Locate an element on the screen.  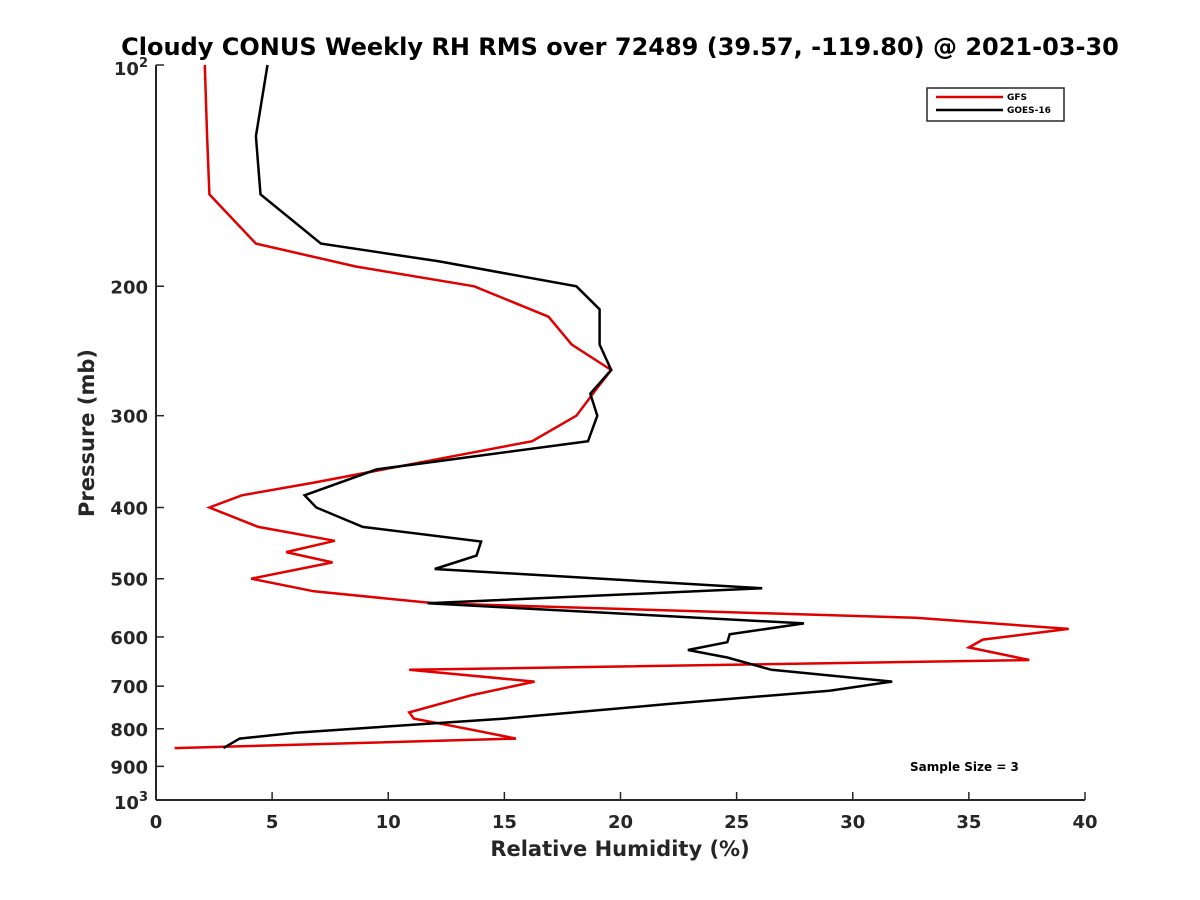
y-tick-label: 600 is located at coordinates (129, 638).